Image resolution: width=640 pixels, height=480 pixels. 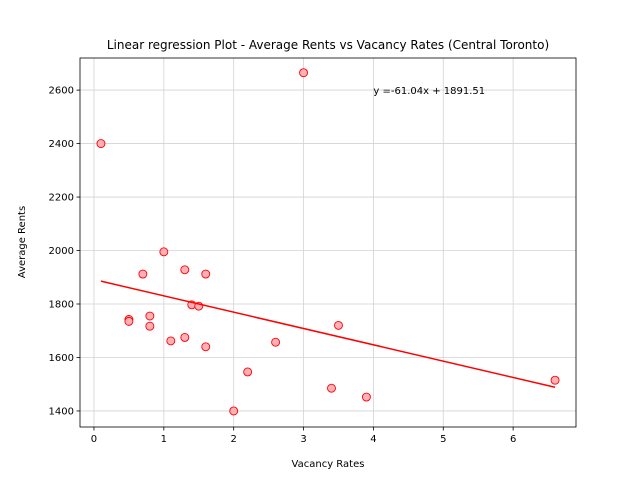 I want to click on x-tick-label: 2, so click(x=234, y=439).